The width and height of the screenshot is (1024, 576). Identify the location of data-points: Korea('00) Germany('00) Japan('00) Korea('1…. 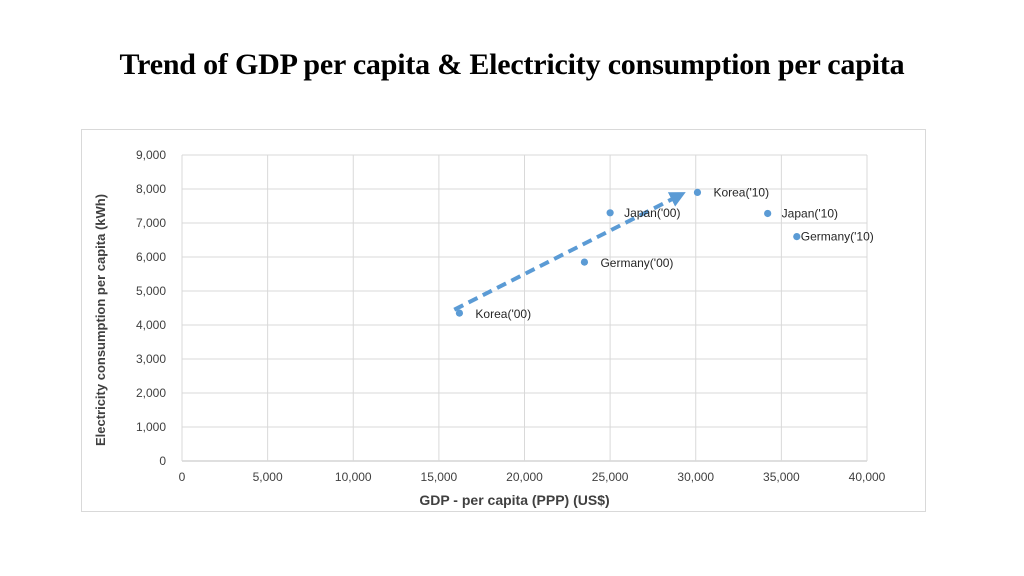
(664, 253).